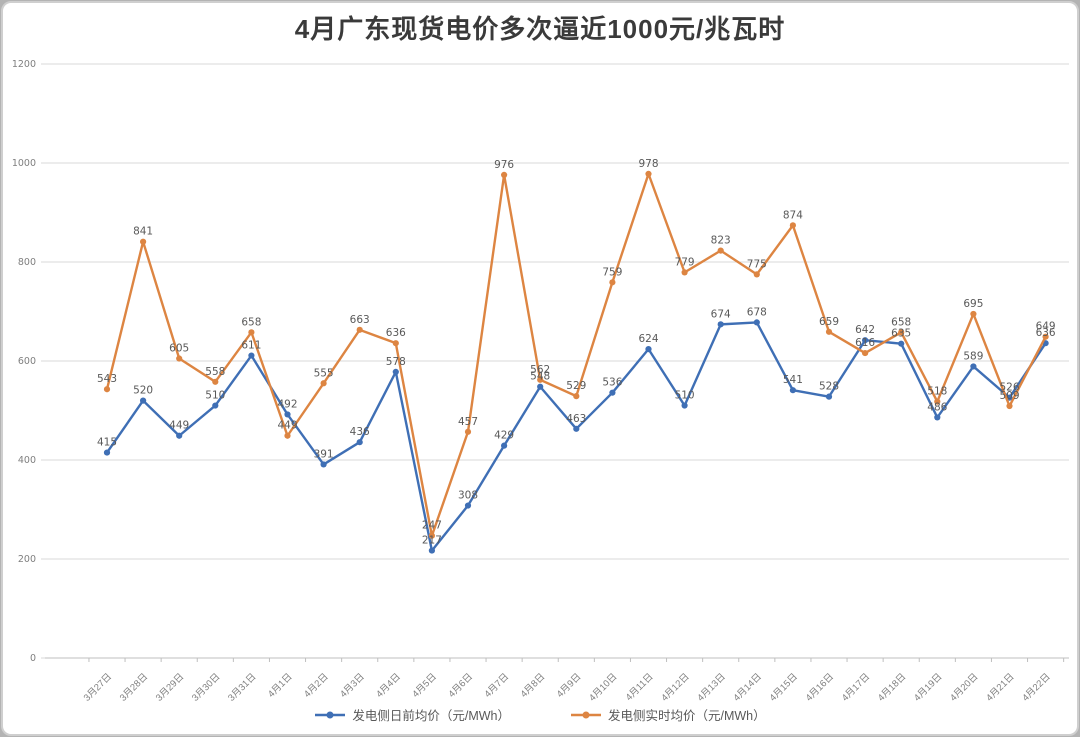 This screenshot has height=737, width=1080. I want to click on x-axis-date-label: 4月15日, so click(784, 687).